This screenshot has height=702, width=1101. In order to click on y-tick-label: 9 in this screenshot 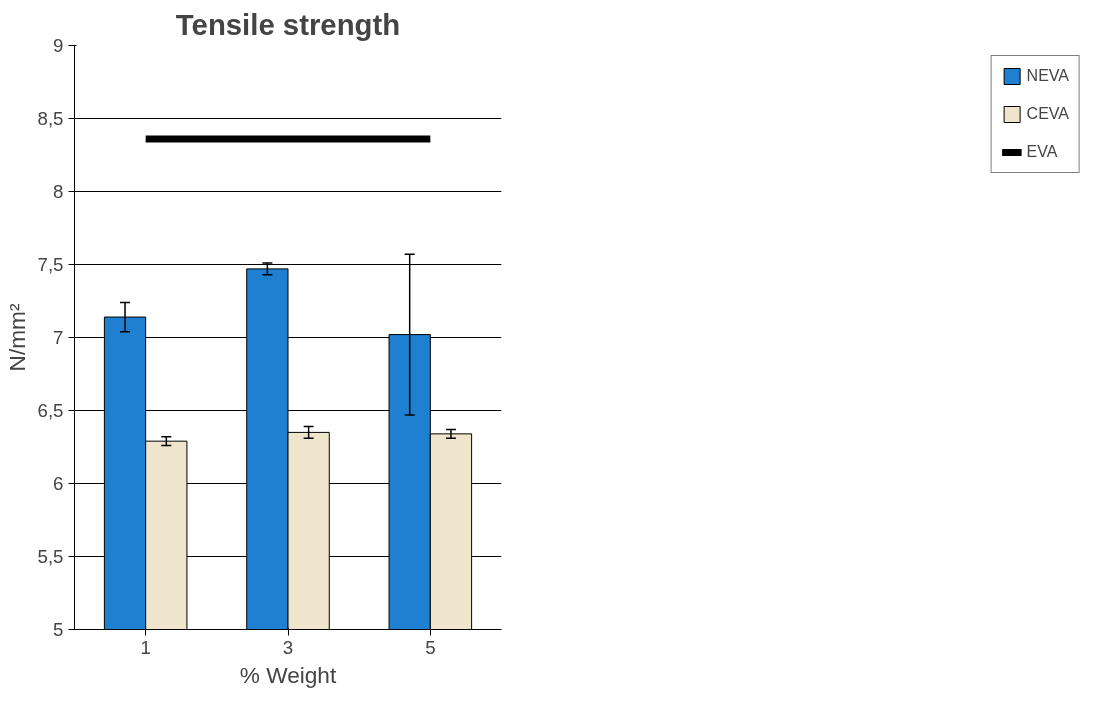, I will do `click(58, 45)`.